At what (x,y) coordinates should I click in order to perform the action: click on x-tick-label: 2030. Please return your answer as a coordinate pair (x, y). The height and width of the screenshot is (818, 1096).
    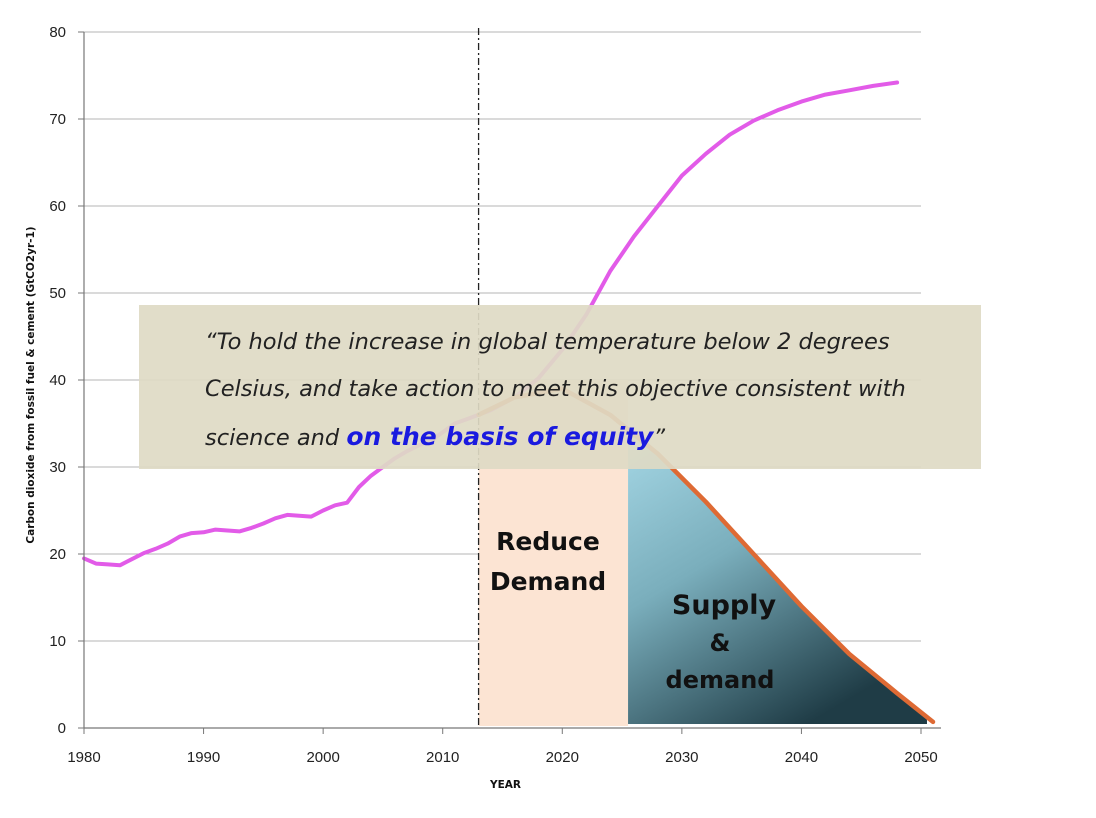
    Looking at the image, I should click on (681, 757).